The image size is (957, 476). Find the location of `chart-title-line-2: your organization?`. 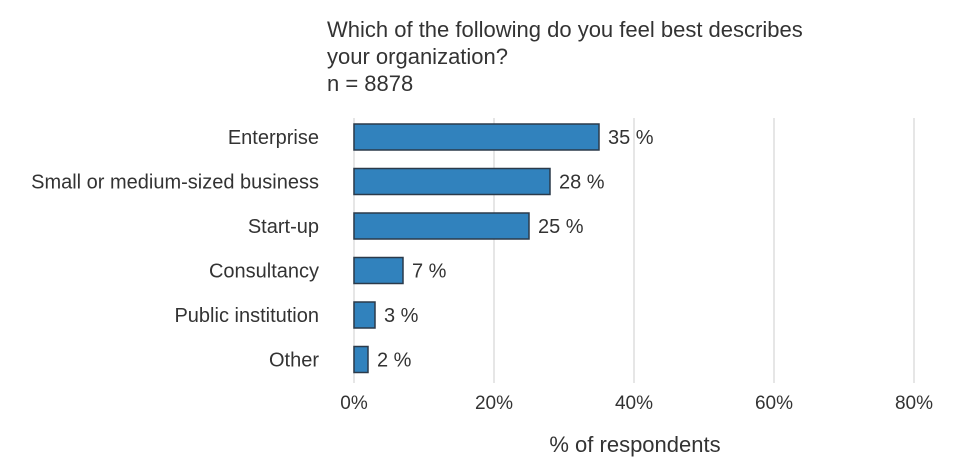

chart-title-line-2: your organization? is located at coordinates (418, 56).